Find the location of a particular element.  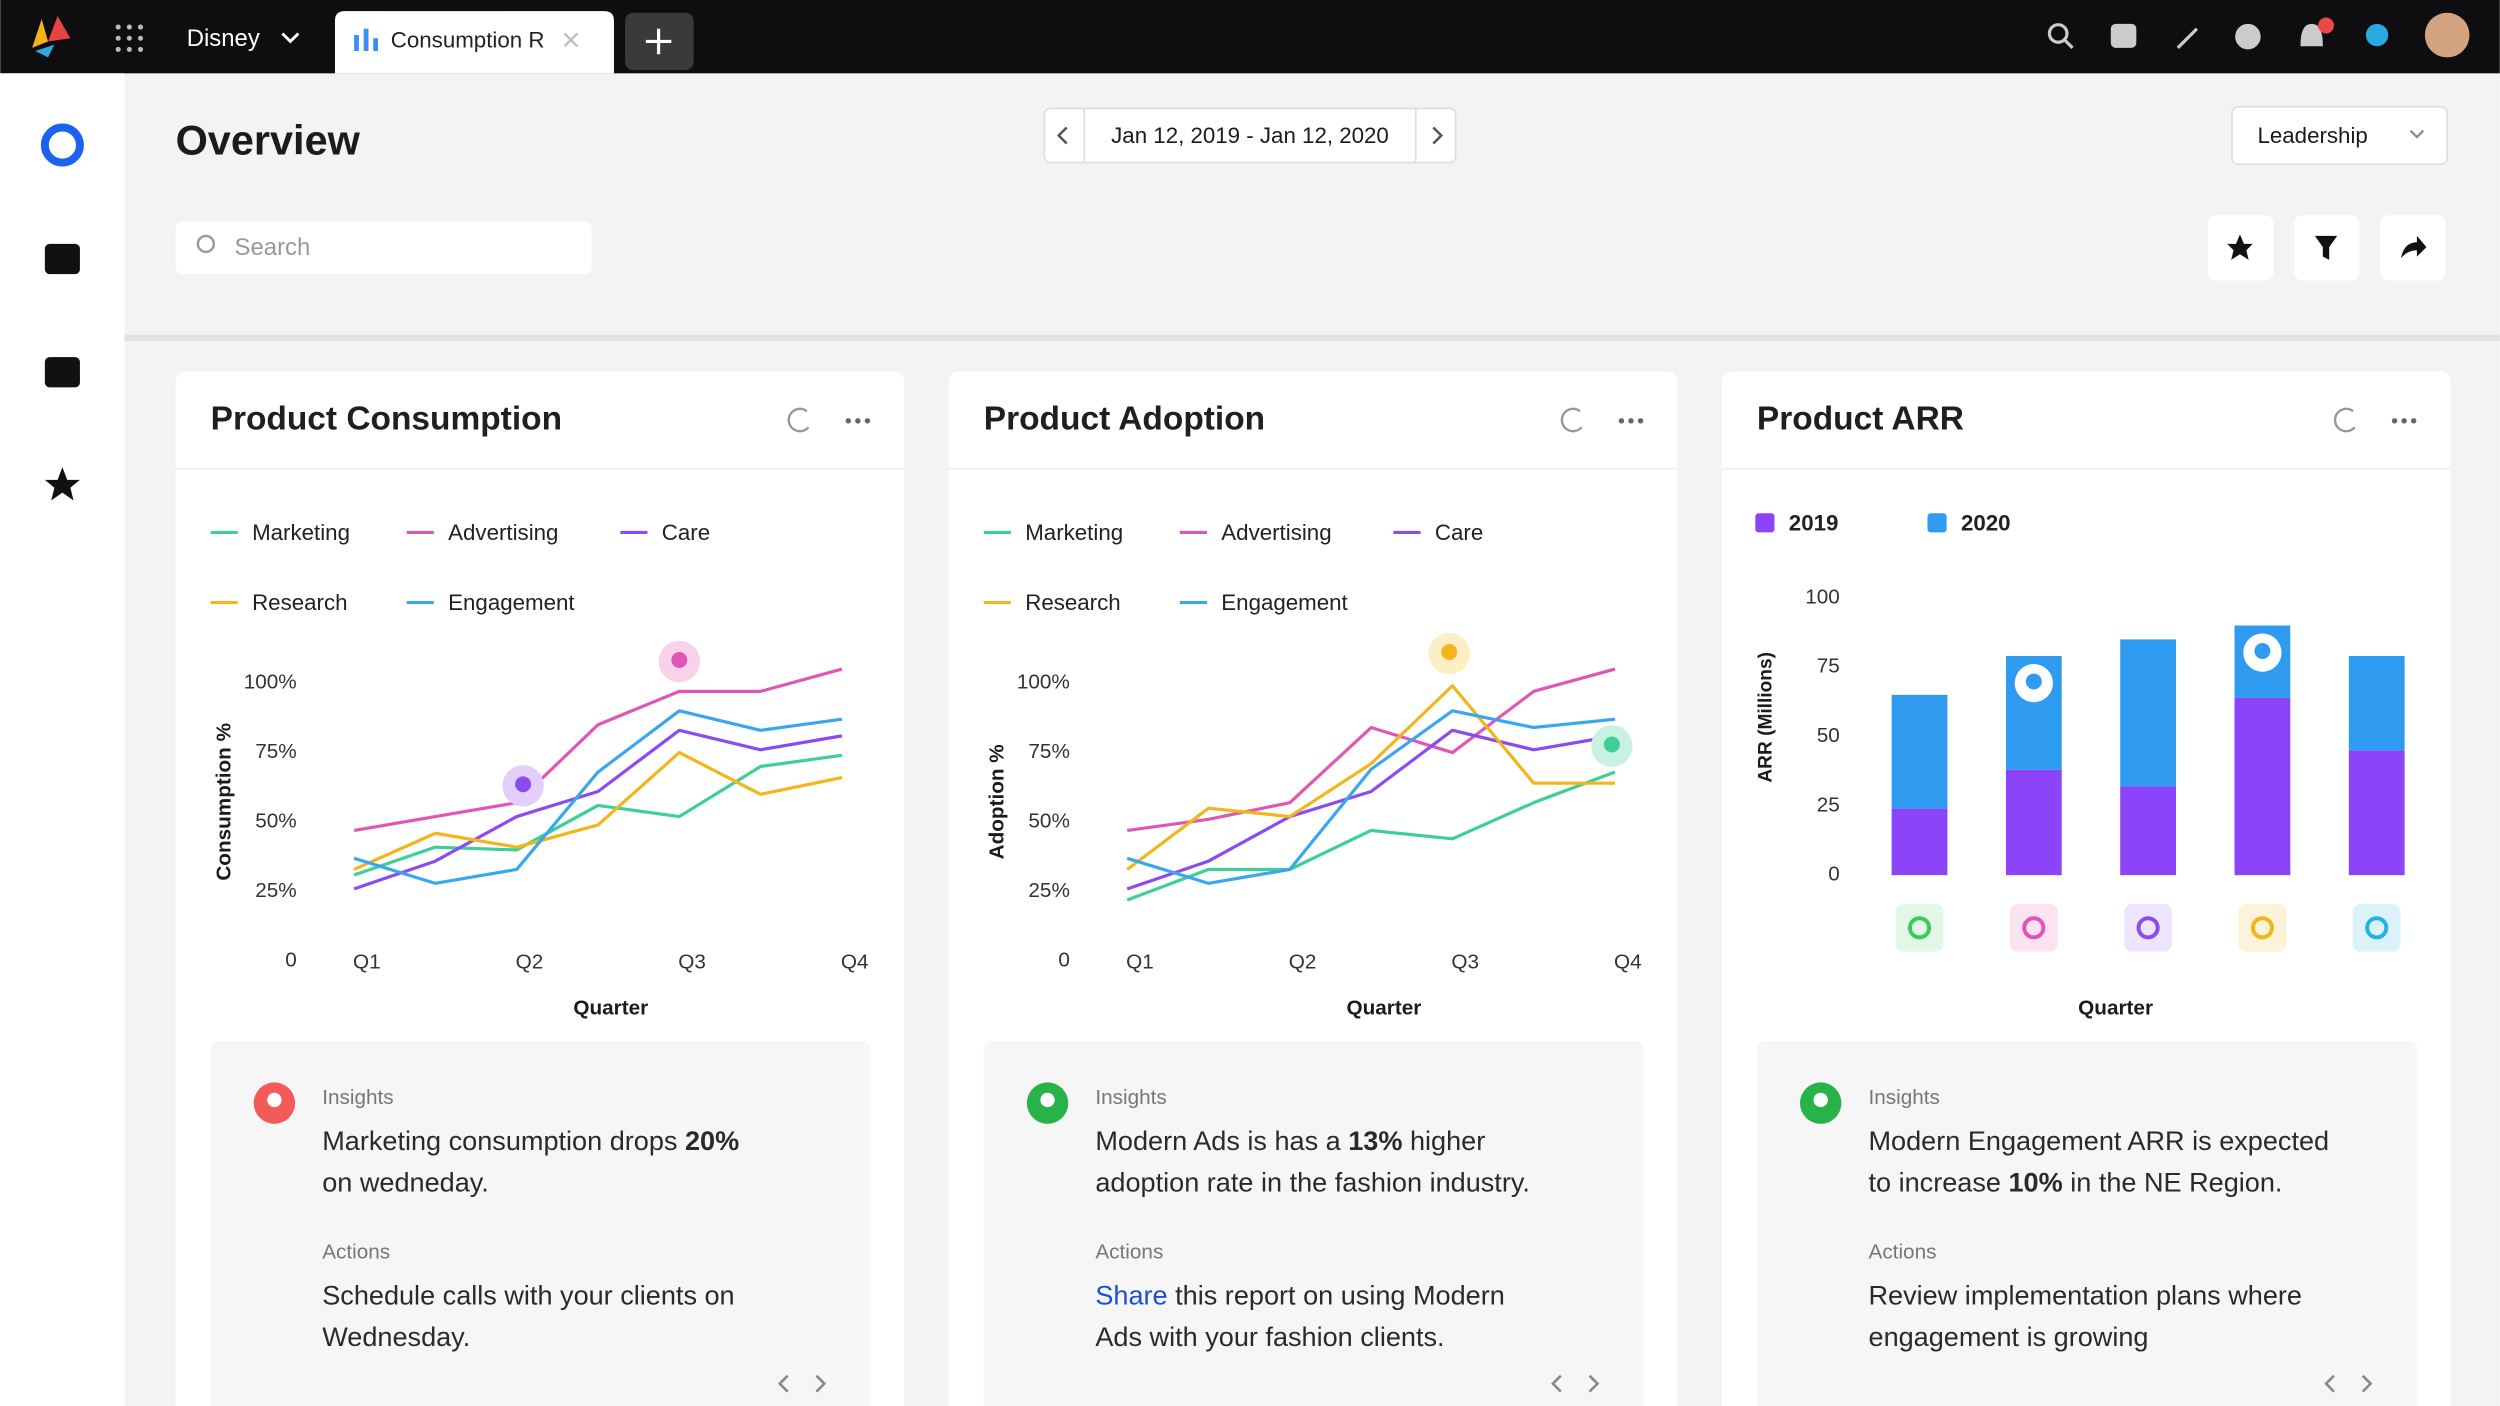

tab-close is located at coordinates (571, 40).